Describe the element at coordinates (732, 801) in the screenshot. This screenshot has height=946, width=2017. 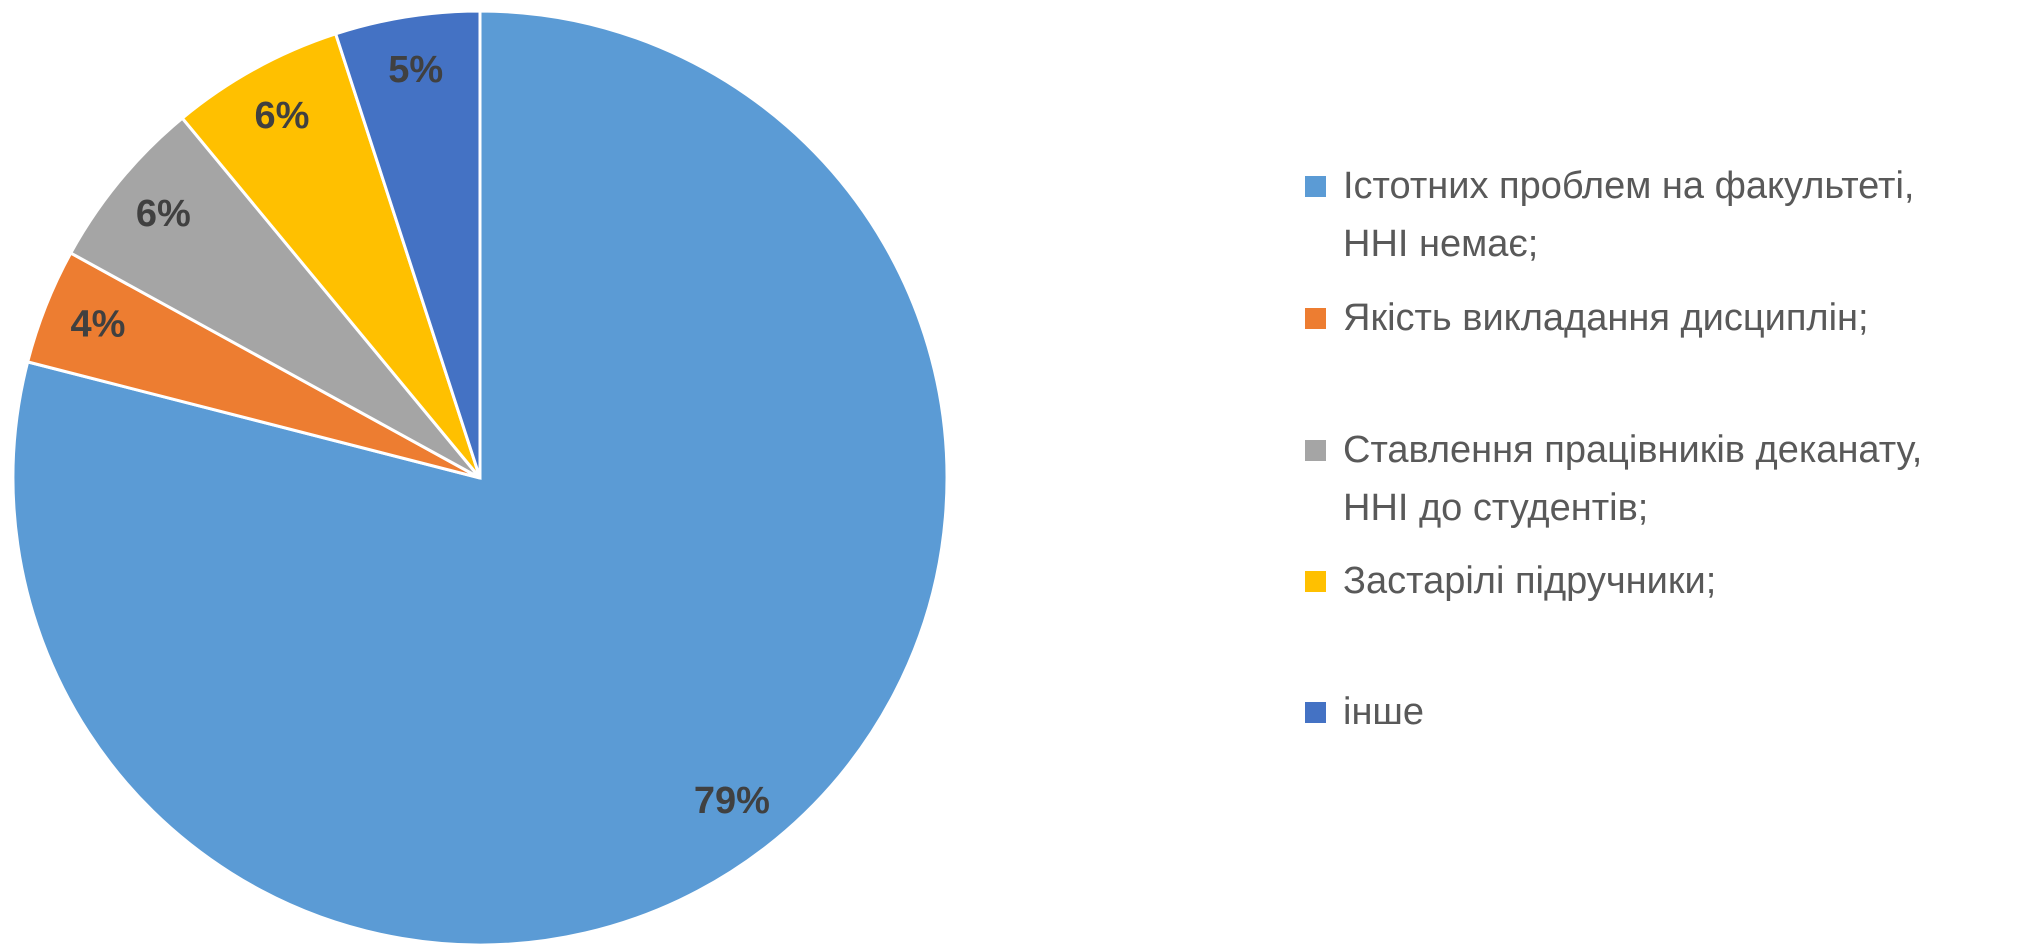
I see `value-label: 79%` at that location.